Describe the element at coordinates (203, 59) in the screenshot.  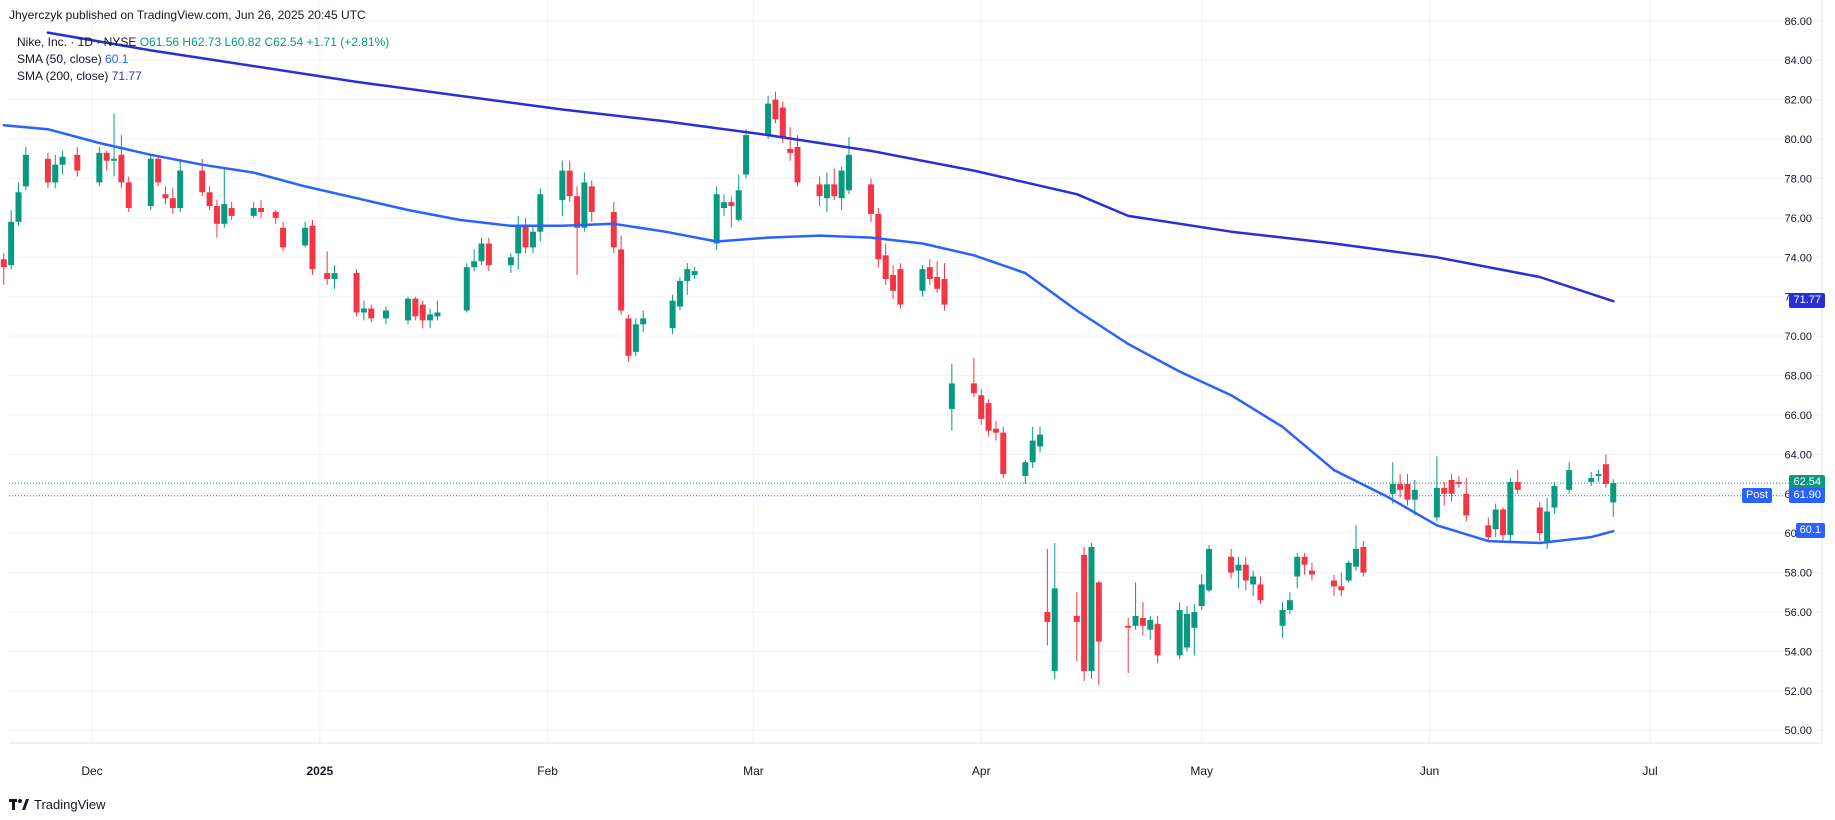
I see `legend-sma50-row: SMA (50, close) 60.1` at that location.